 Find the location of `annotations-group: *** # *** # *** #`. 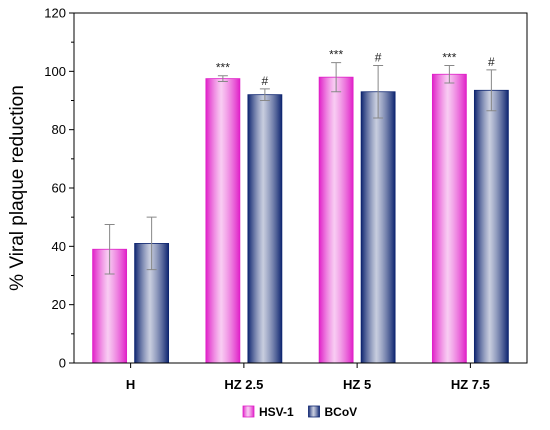

annotations-group: *** # *** # *** # is located at coordinates (355, 68).